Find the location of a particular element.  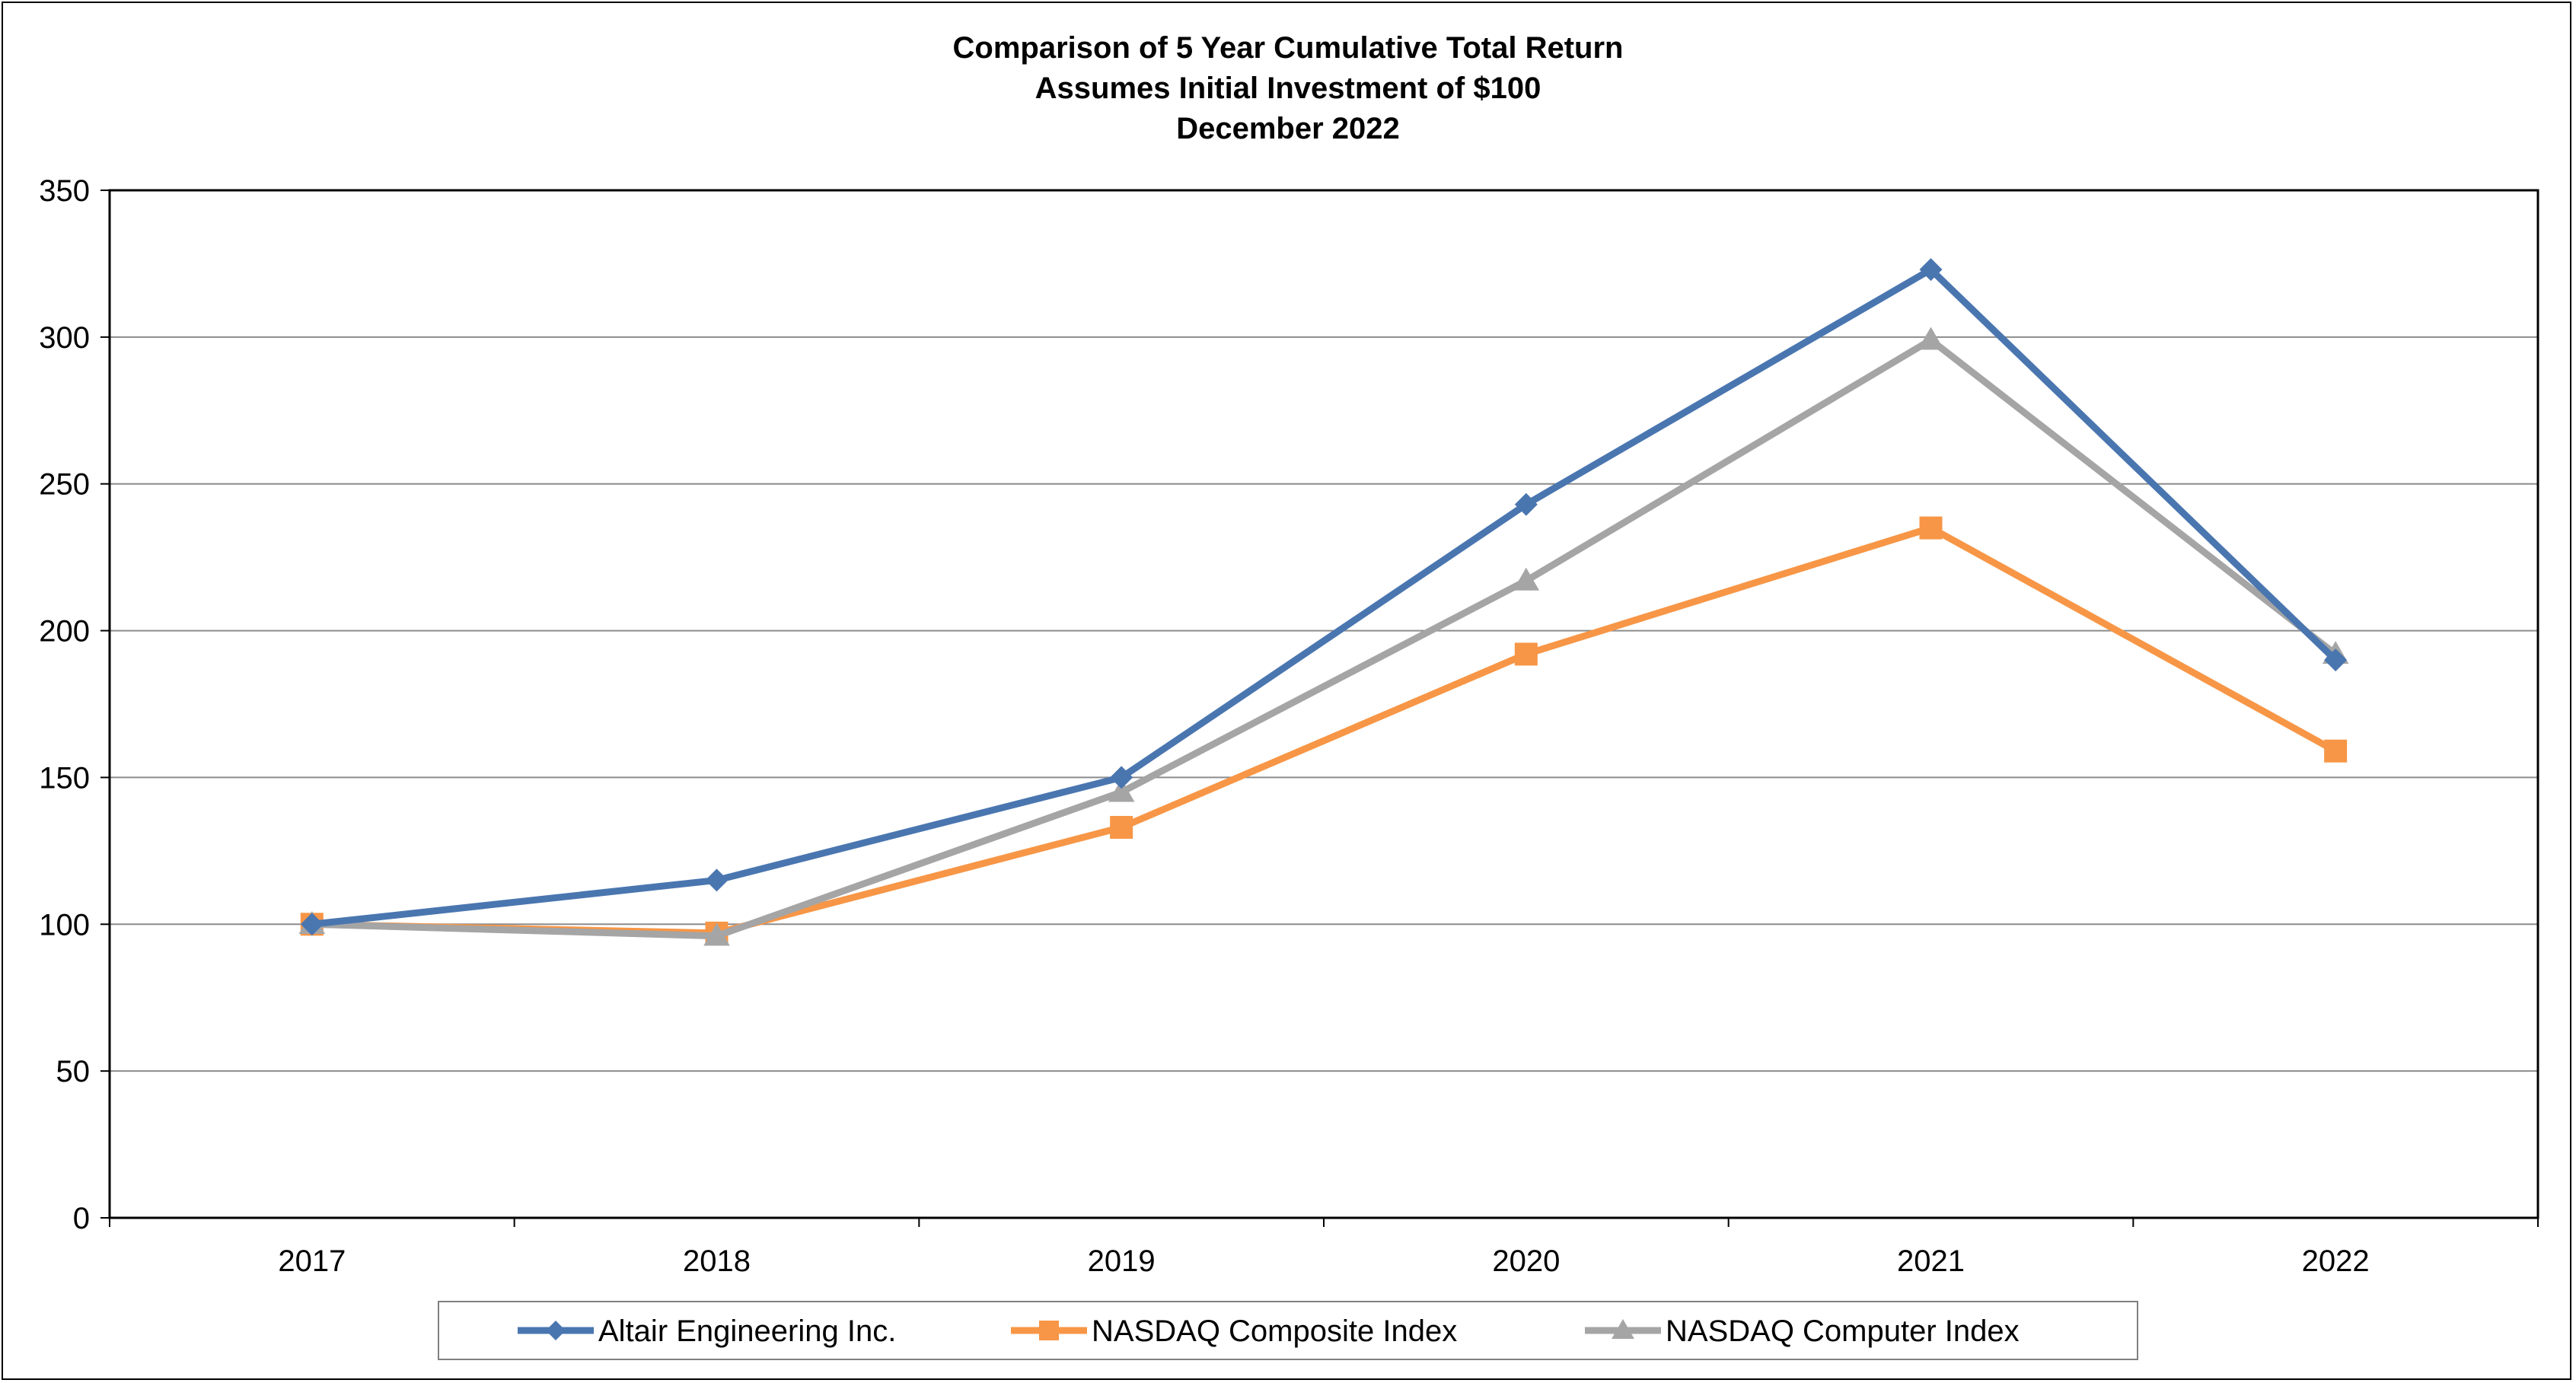

x-tick-label: 2022 is located at coordinates (2336, 1261).